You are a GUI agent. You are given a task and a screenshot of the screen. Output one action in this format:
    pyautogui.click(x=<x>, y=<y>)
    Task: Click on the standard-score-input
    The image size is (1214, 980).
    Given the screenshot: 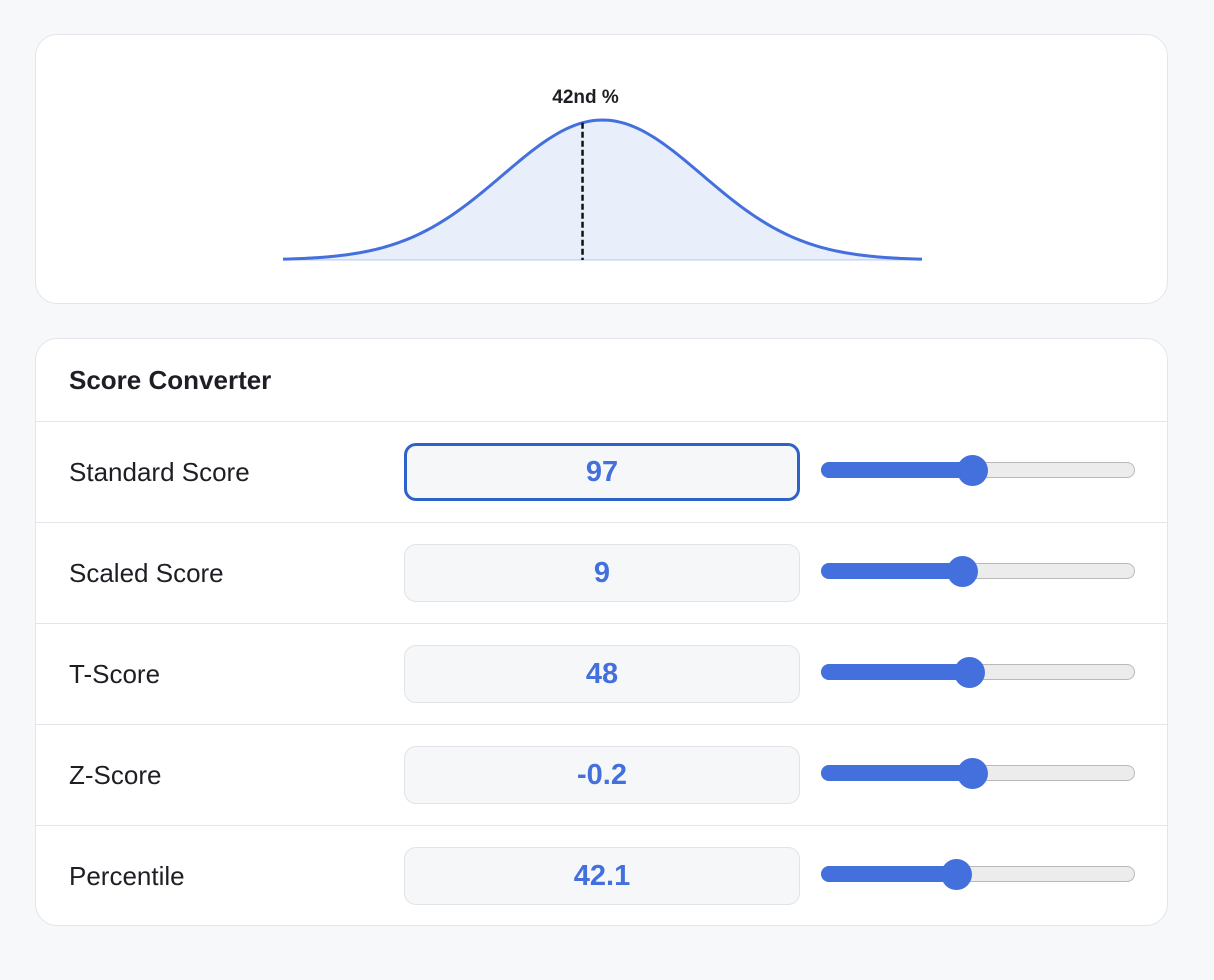 What is the action you would take?
    pyautogui.click(x=602, y=472)
    